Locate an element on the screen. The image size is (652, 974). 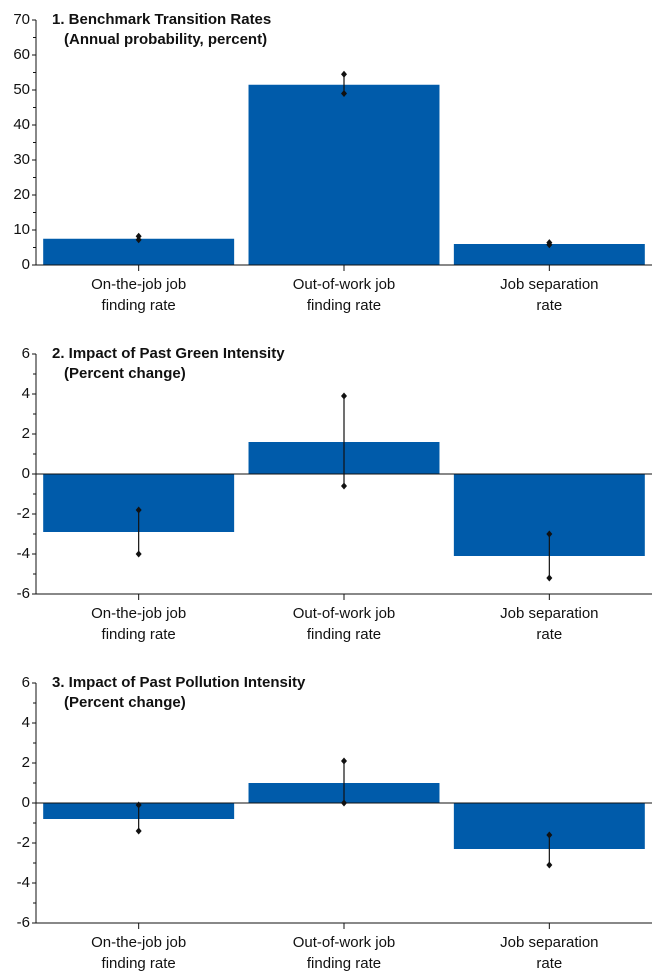
y-tick-label: 40 is located at coordinates (21, 124).